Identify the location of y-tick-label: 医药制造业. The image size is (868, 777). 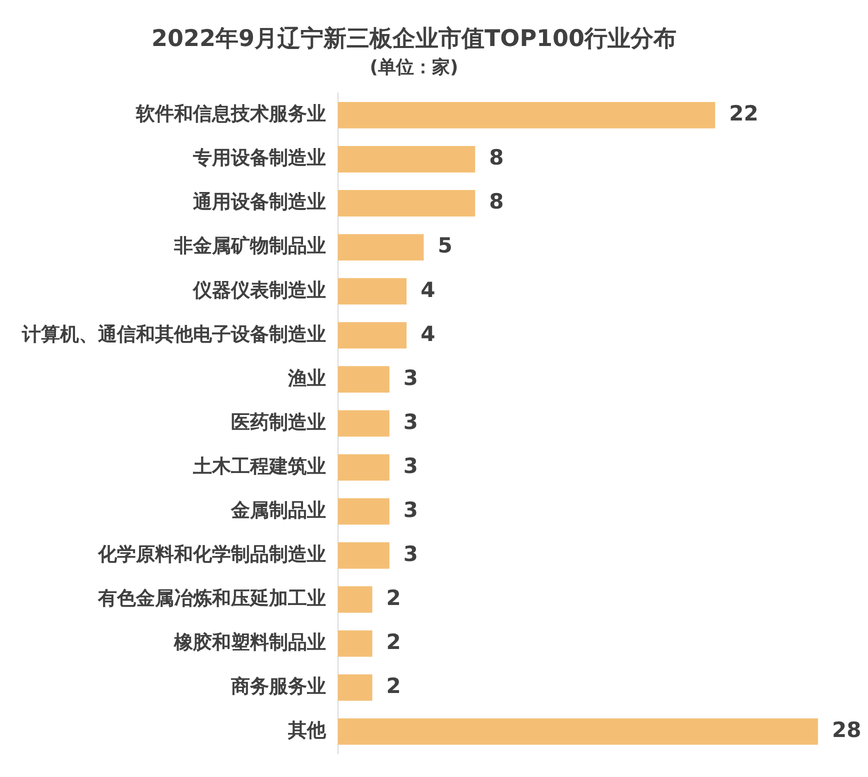
(278, 422).